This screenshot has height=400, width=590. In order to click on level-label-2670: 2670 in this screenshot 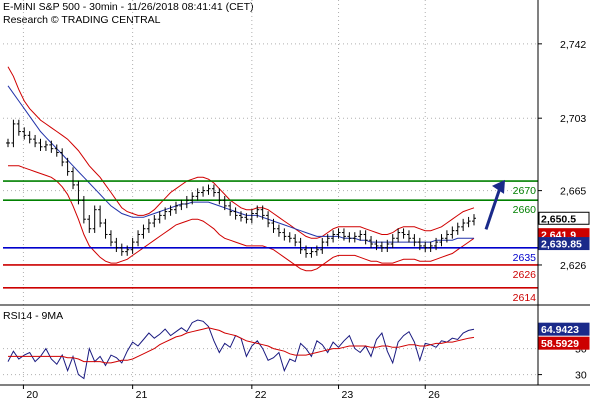, I will do `click(525, 191)`.